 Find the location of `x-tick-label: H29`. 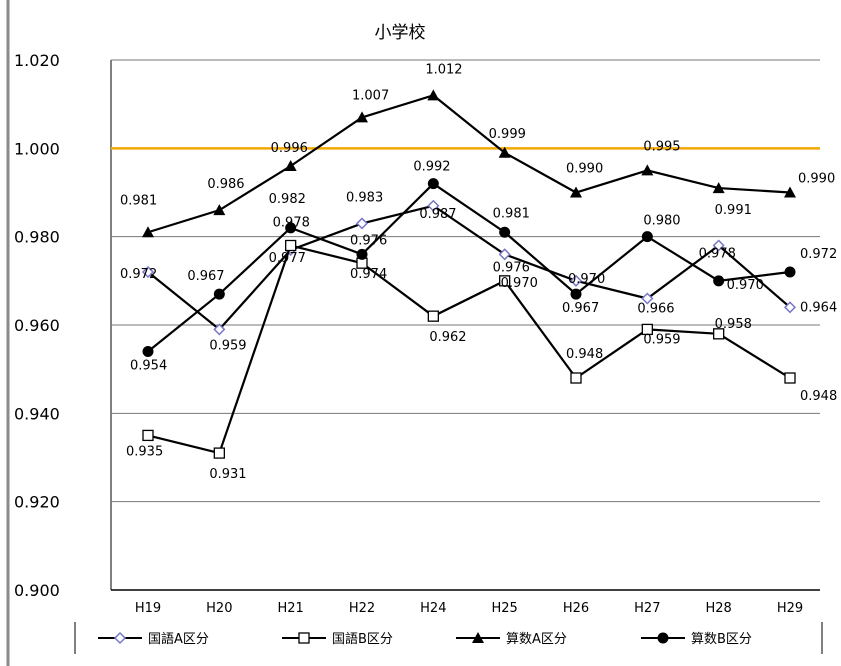

x-tick-label: H29 is located at coordinates (790, 608).